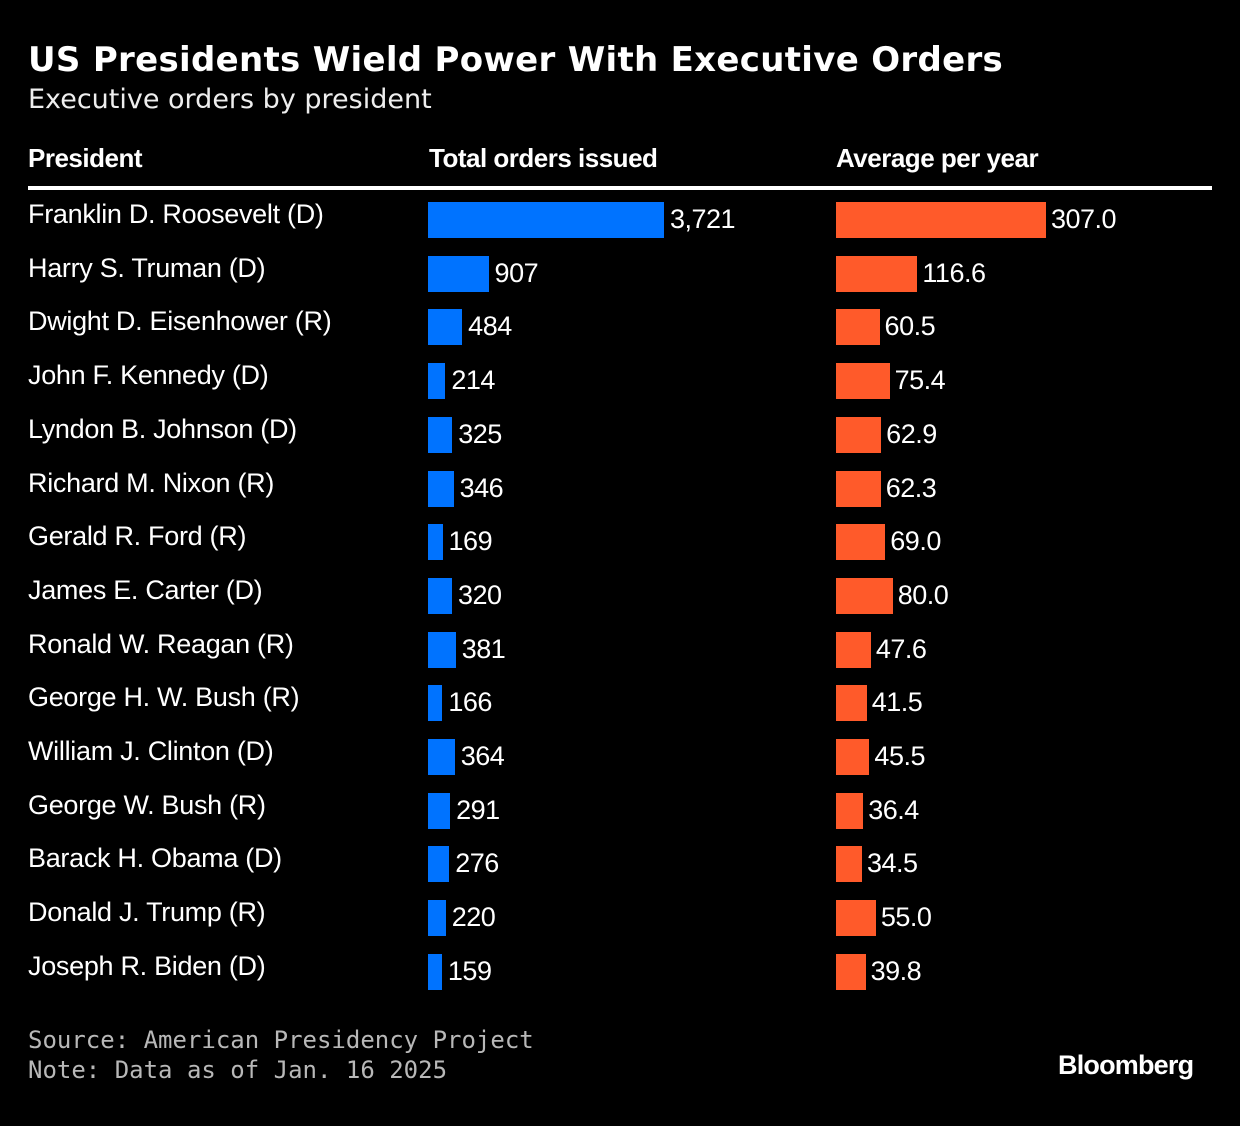 Image resolution: width=1240 pixels, height=1126 pixels. What do you see at coordinates (482, 756) in the screenshot?
I see `total-label: 364` at bounding box center [482, 756].